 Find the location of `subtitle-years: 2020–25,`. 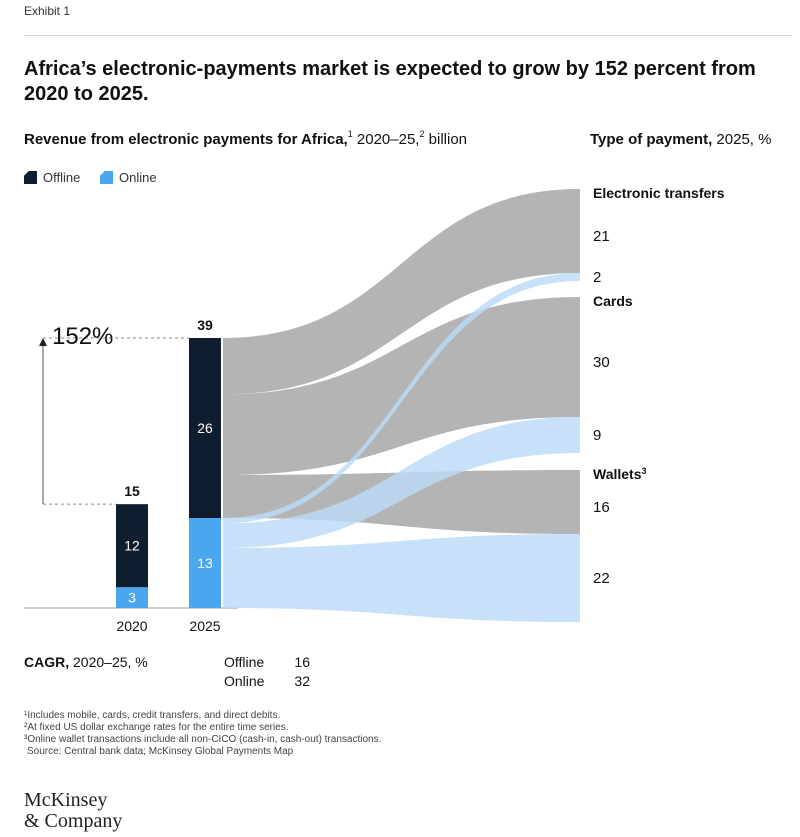

subtitle-years: 2020–25, is located at coordinates (386, 139).